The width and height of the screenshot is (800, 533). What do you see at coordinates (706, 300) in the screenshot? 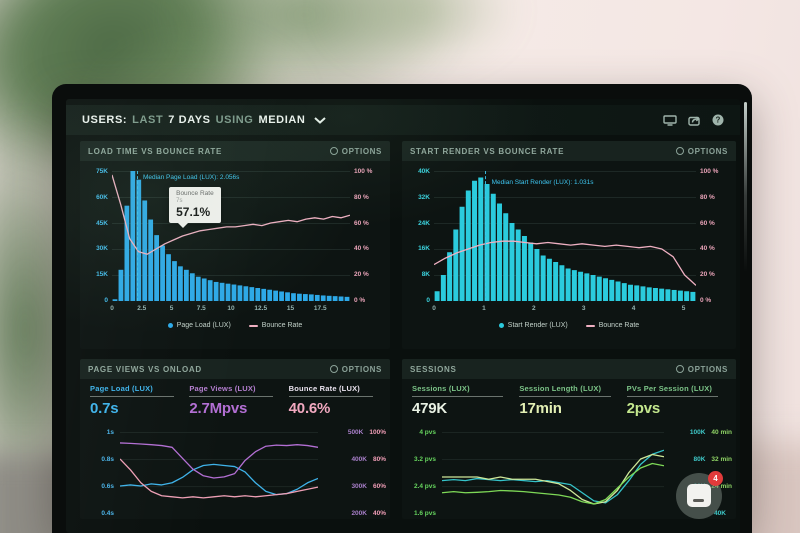
I see `tick-label: 0 %` at bounding box center [706, 300].